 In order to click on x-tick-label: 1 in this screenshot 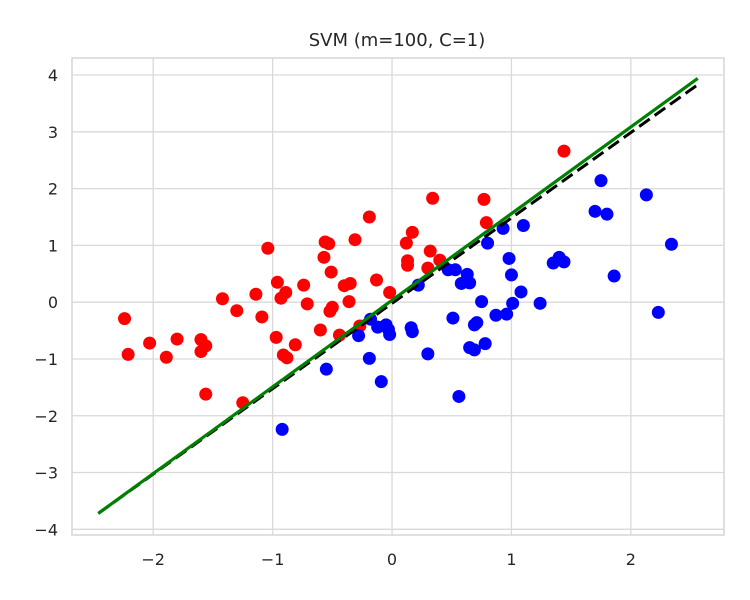, I will do `click(511, 559)`.